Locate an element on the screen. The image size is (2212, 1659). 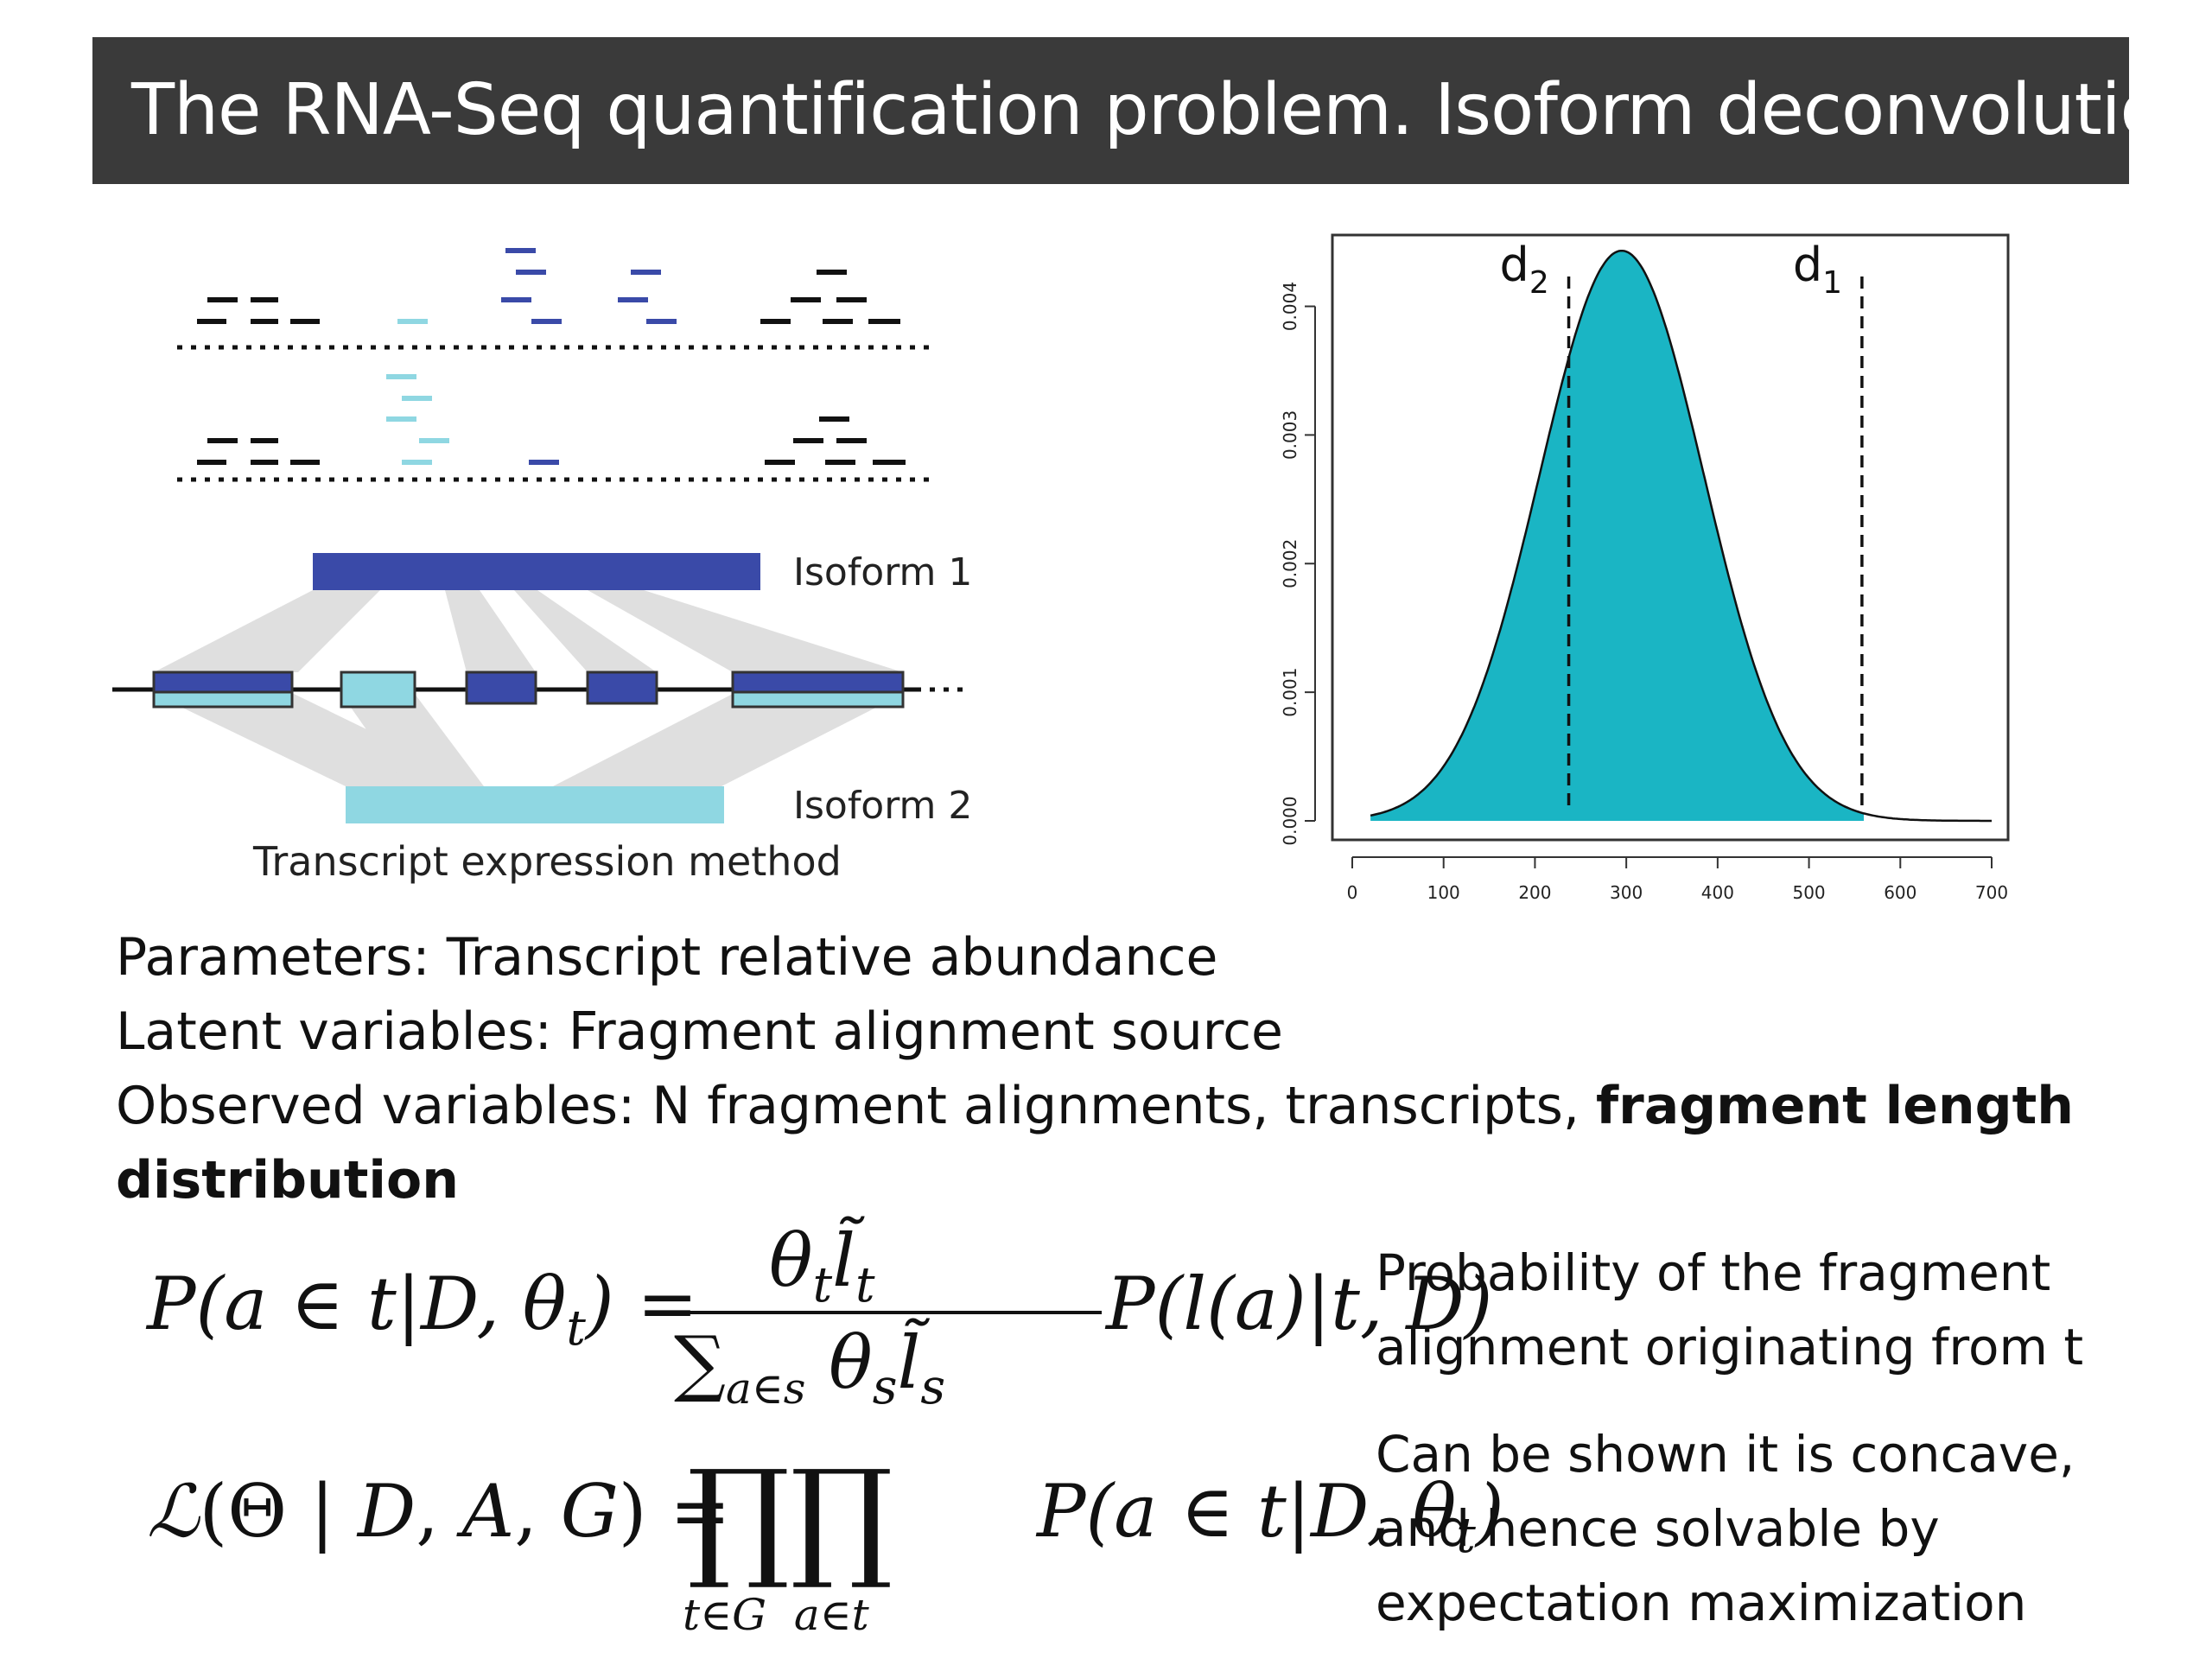
y-tick-label: 0.004 is located at coordinates (1290, 306).